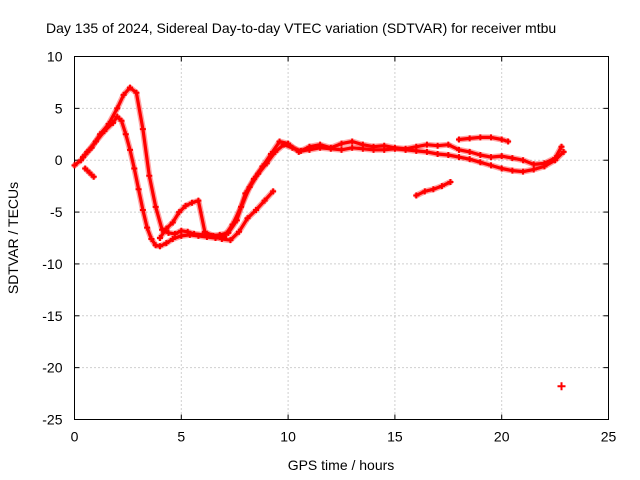 Image resolution: width=640 pixels, height=480 pixels. Describe the element at coordinates (56, 212) in the screenshot. I see `y-tick-label: -5` at that location.